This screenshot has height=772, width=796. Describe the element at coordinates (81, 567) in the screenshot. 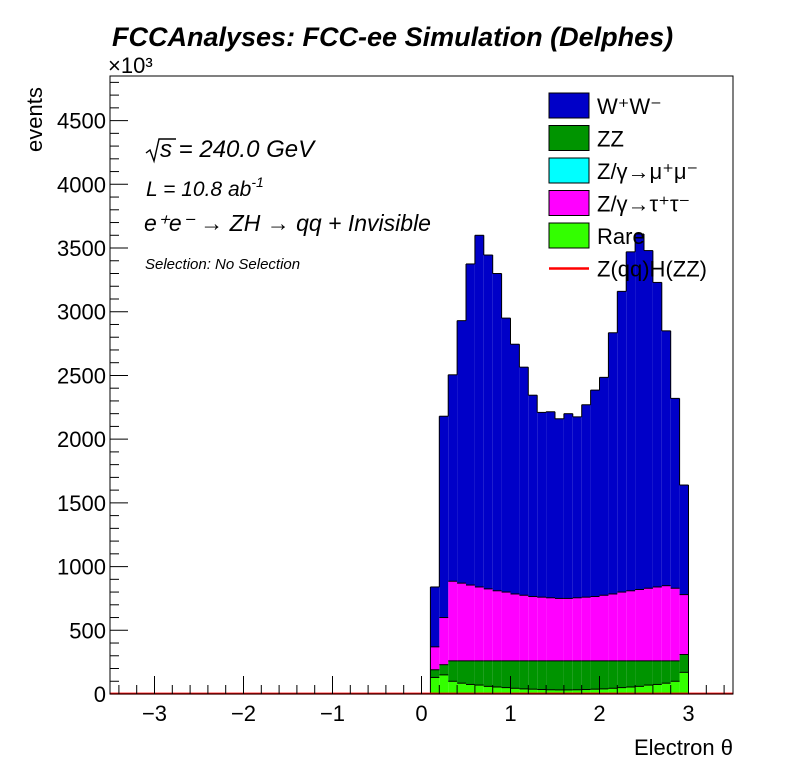

I see `y-tick-label: 1000` at that location.